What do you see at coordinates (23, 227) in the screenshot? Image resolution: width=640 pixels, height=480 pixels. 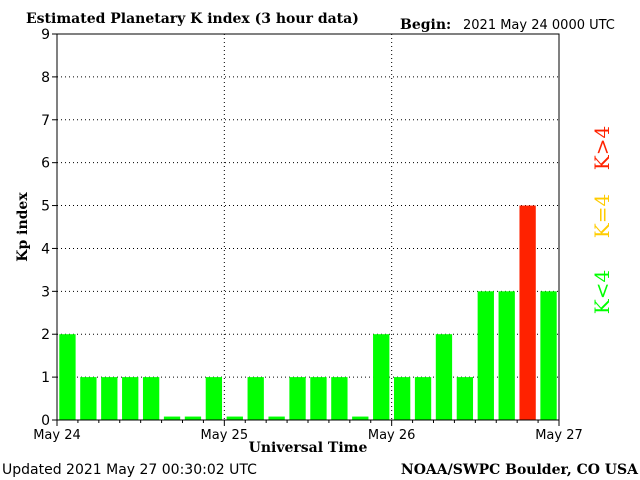 I see `y-axis-label: Kp index` at bounding box center [23, 227].